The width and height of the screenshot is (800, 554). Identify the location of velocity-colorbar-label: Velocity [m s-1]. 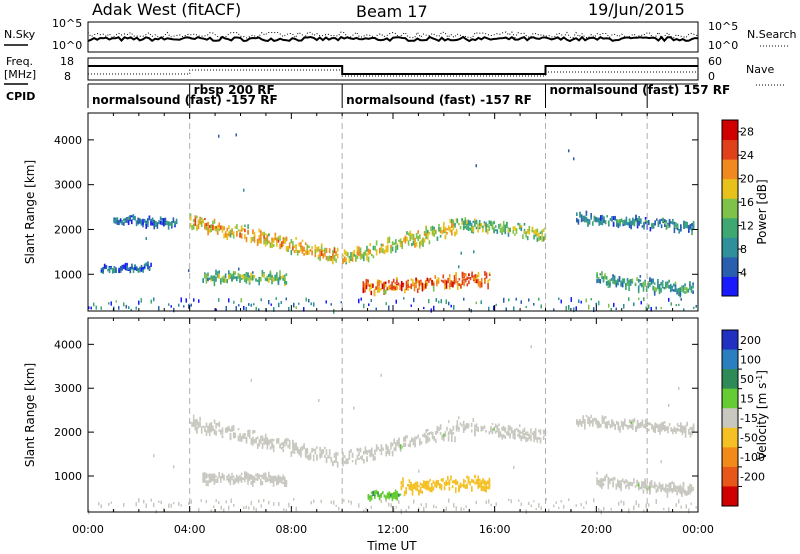
(762, 415).